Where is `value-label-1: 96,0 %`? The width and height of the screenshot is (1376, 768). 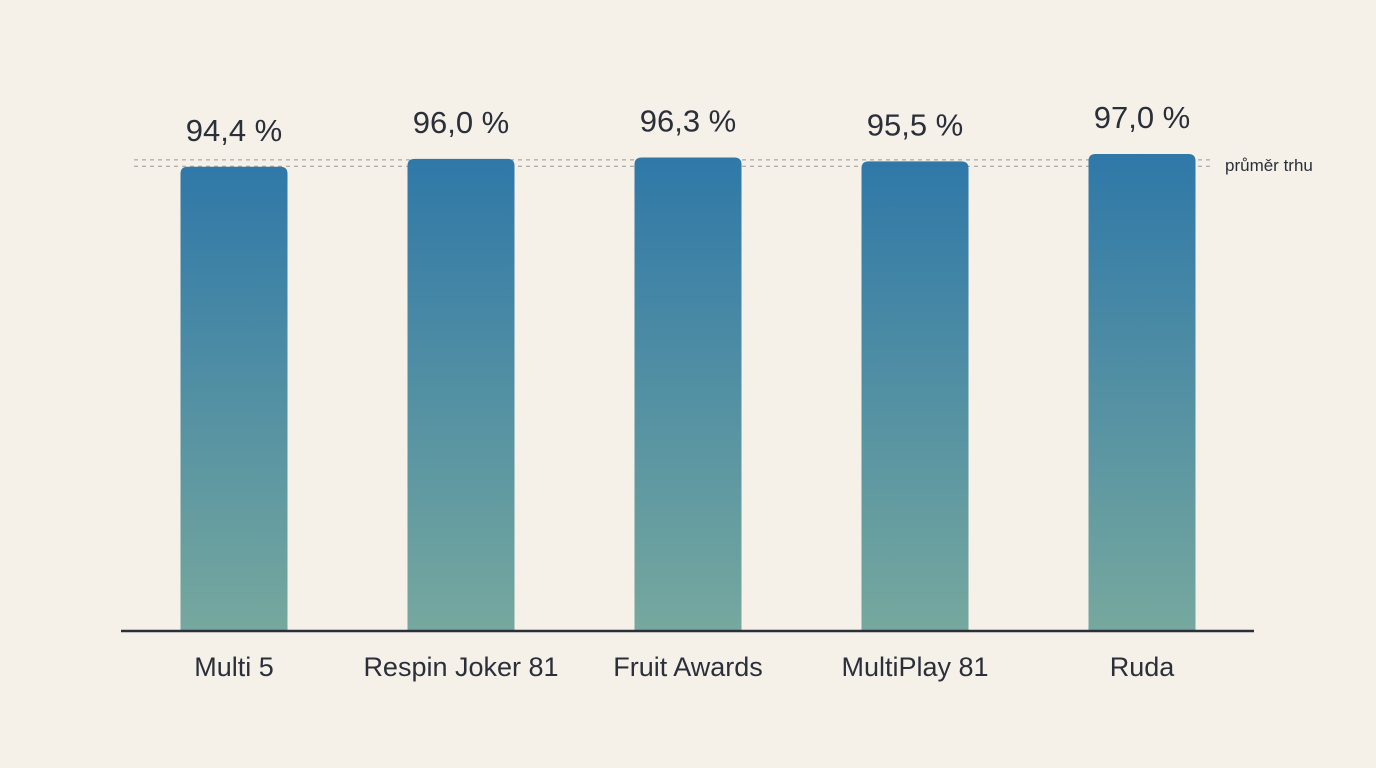 value-label-1: 96,0 % is located at coordinates (461, 122).